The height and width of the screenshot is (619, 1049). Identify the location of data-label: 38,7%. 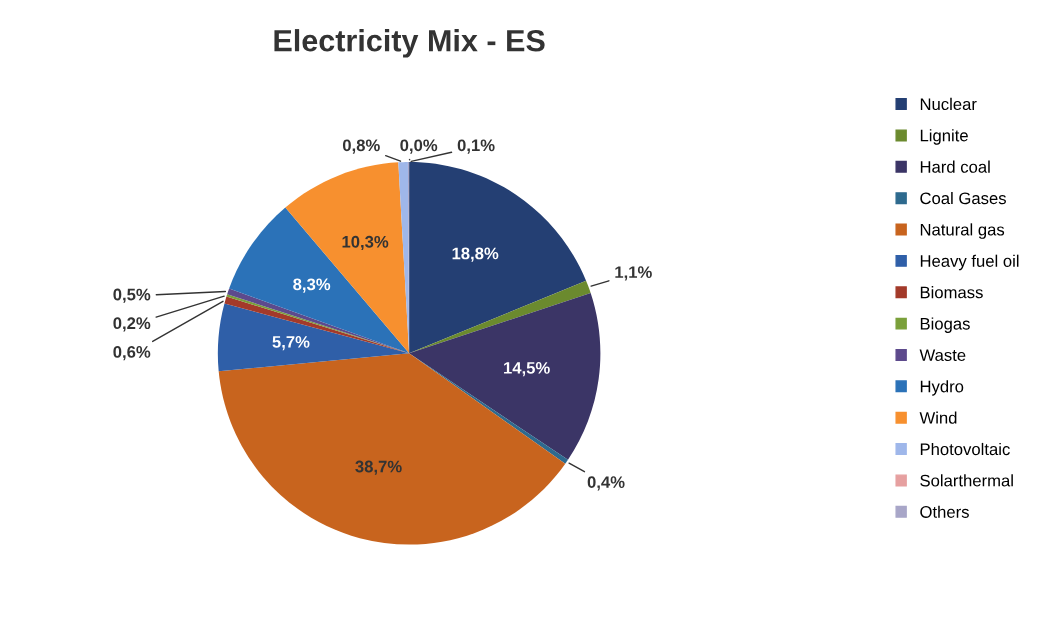
(378, 467).